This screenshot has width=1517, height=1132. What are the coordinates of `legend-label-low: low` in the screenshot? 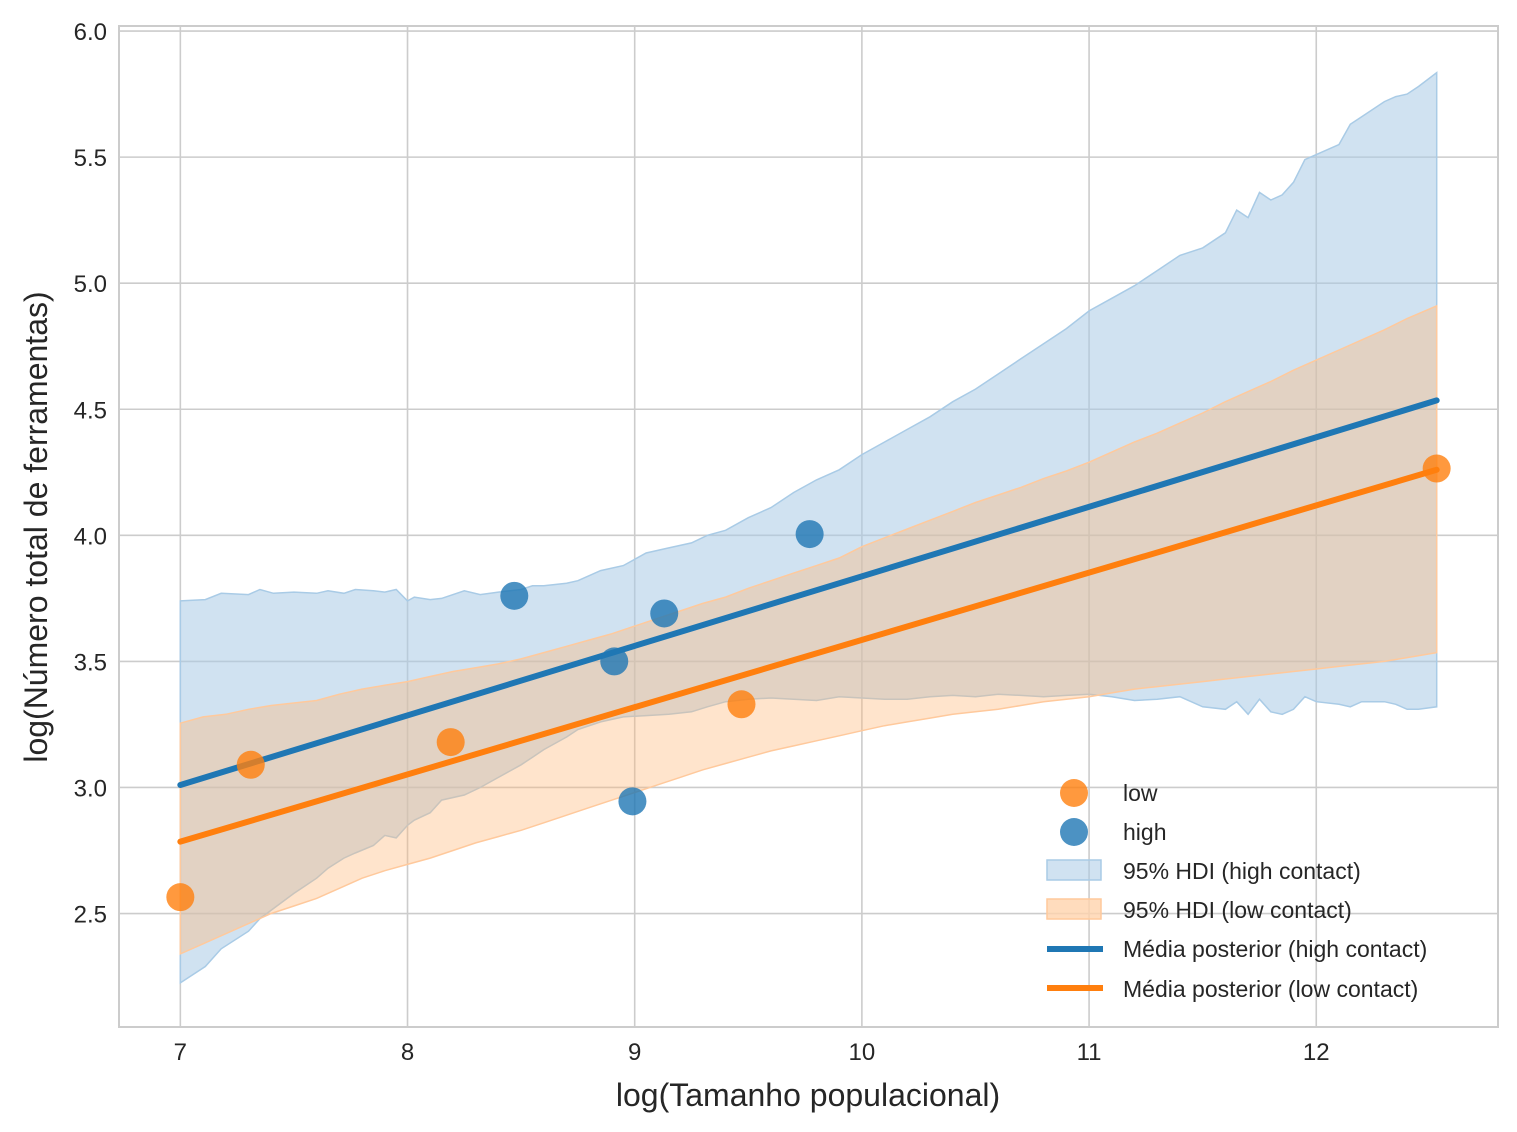 It's located at (1140, 793).